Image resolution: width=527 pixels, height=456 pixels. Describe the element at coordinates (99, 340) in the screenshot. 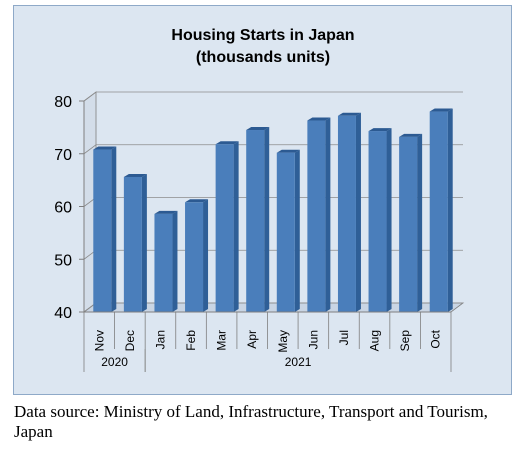

I see `x-tick-label: Nov` at that location.